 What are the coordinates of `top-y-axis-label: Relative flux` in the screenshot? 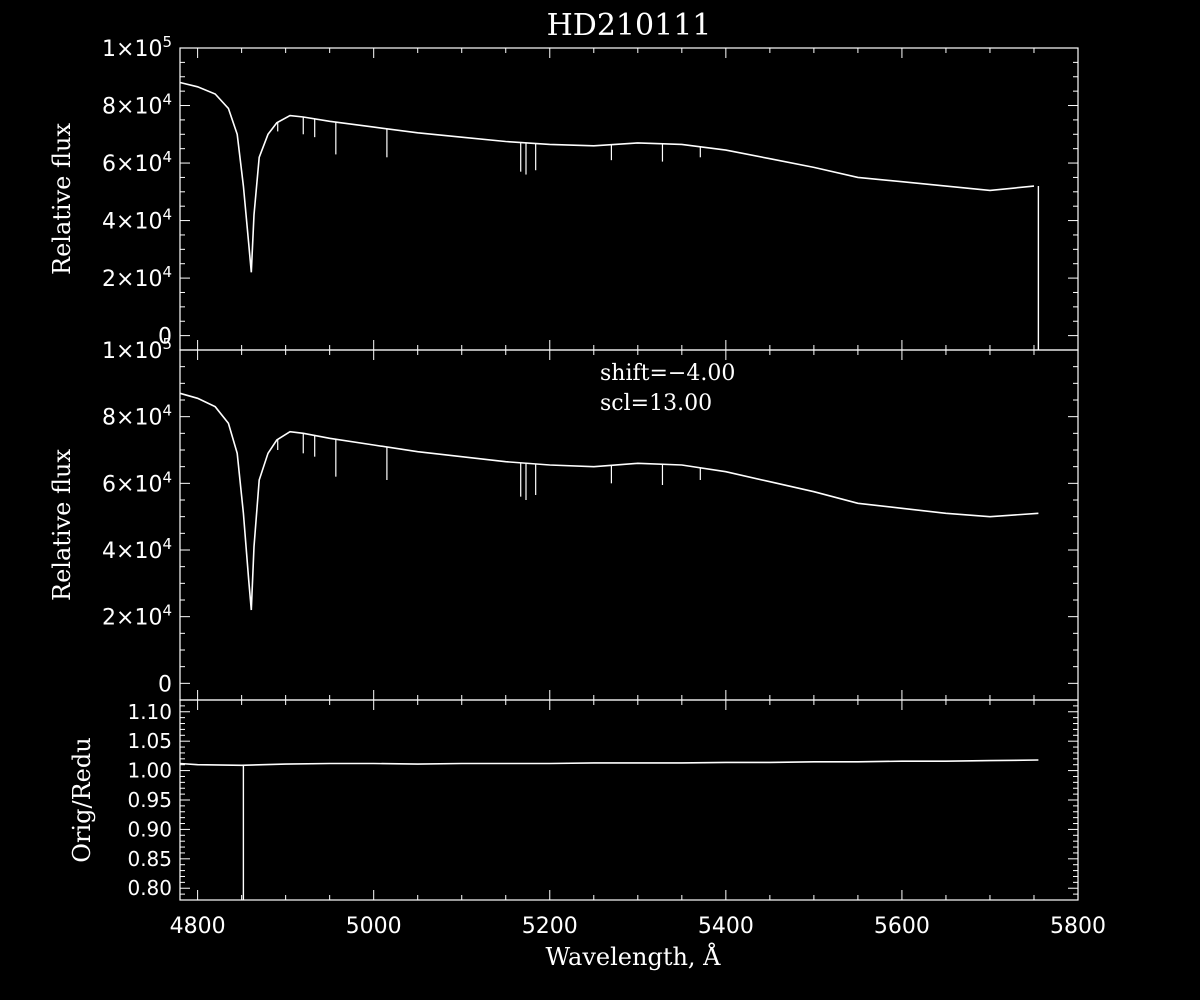 It's located at (62, 199).